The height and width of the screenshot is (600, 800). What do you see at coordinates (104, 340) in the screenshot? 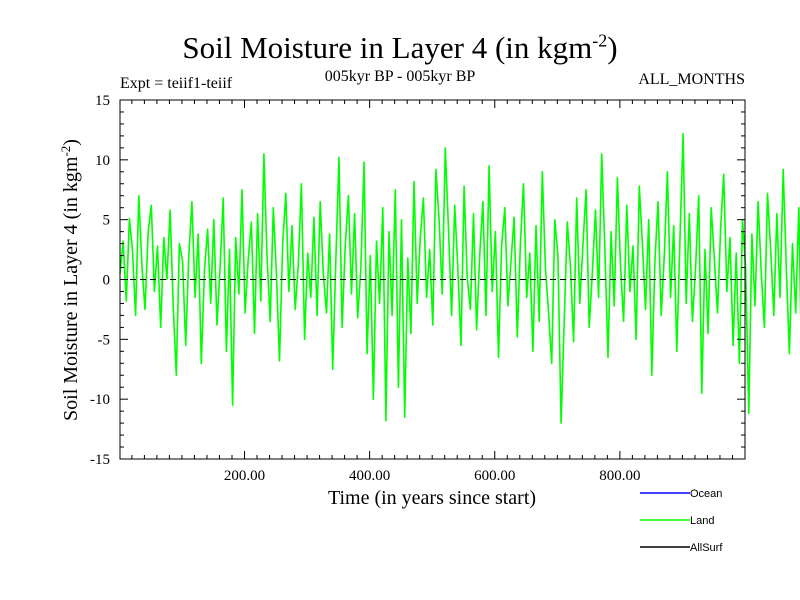
I see `y-tick-label: -5` at bounding box center [104, 340].